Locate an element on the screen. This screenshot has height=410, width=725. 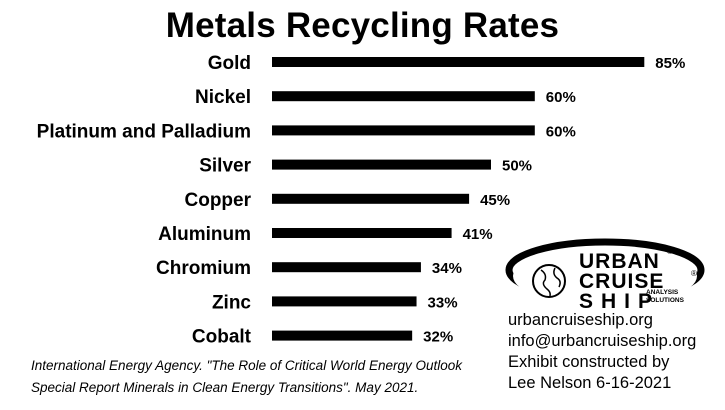
category-label-silver: Silver is located at coordinates (225, 166).